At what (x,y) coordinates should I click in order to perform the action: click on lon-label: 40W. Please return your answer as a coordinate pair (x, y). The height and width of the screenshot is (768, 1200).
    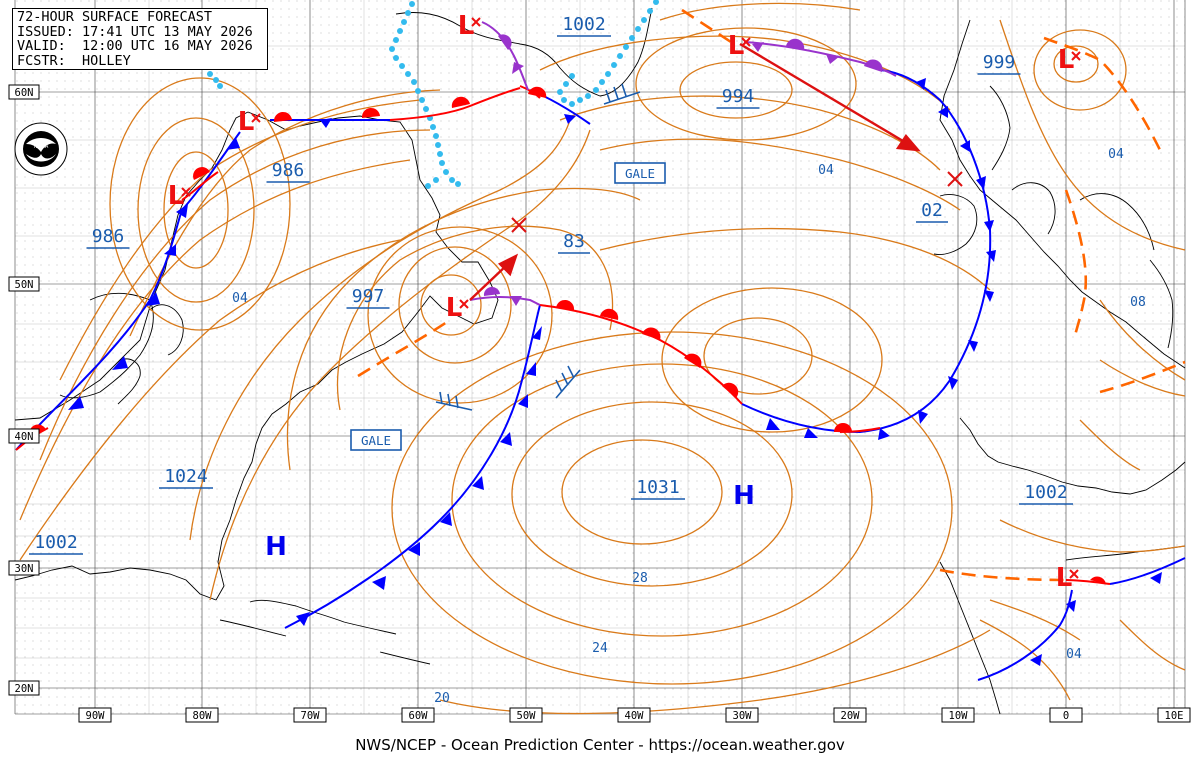
    Looking at the image, I should click on (635, 716).